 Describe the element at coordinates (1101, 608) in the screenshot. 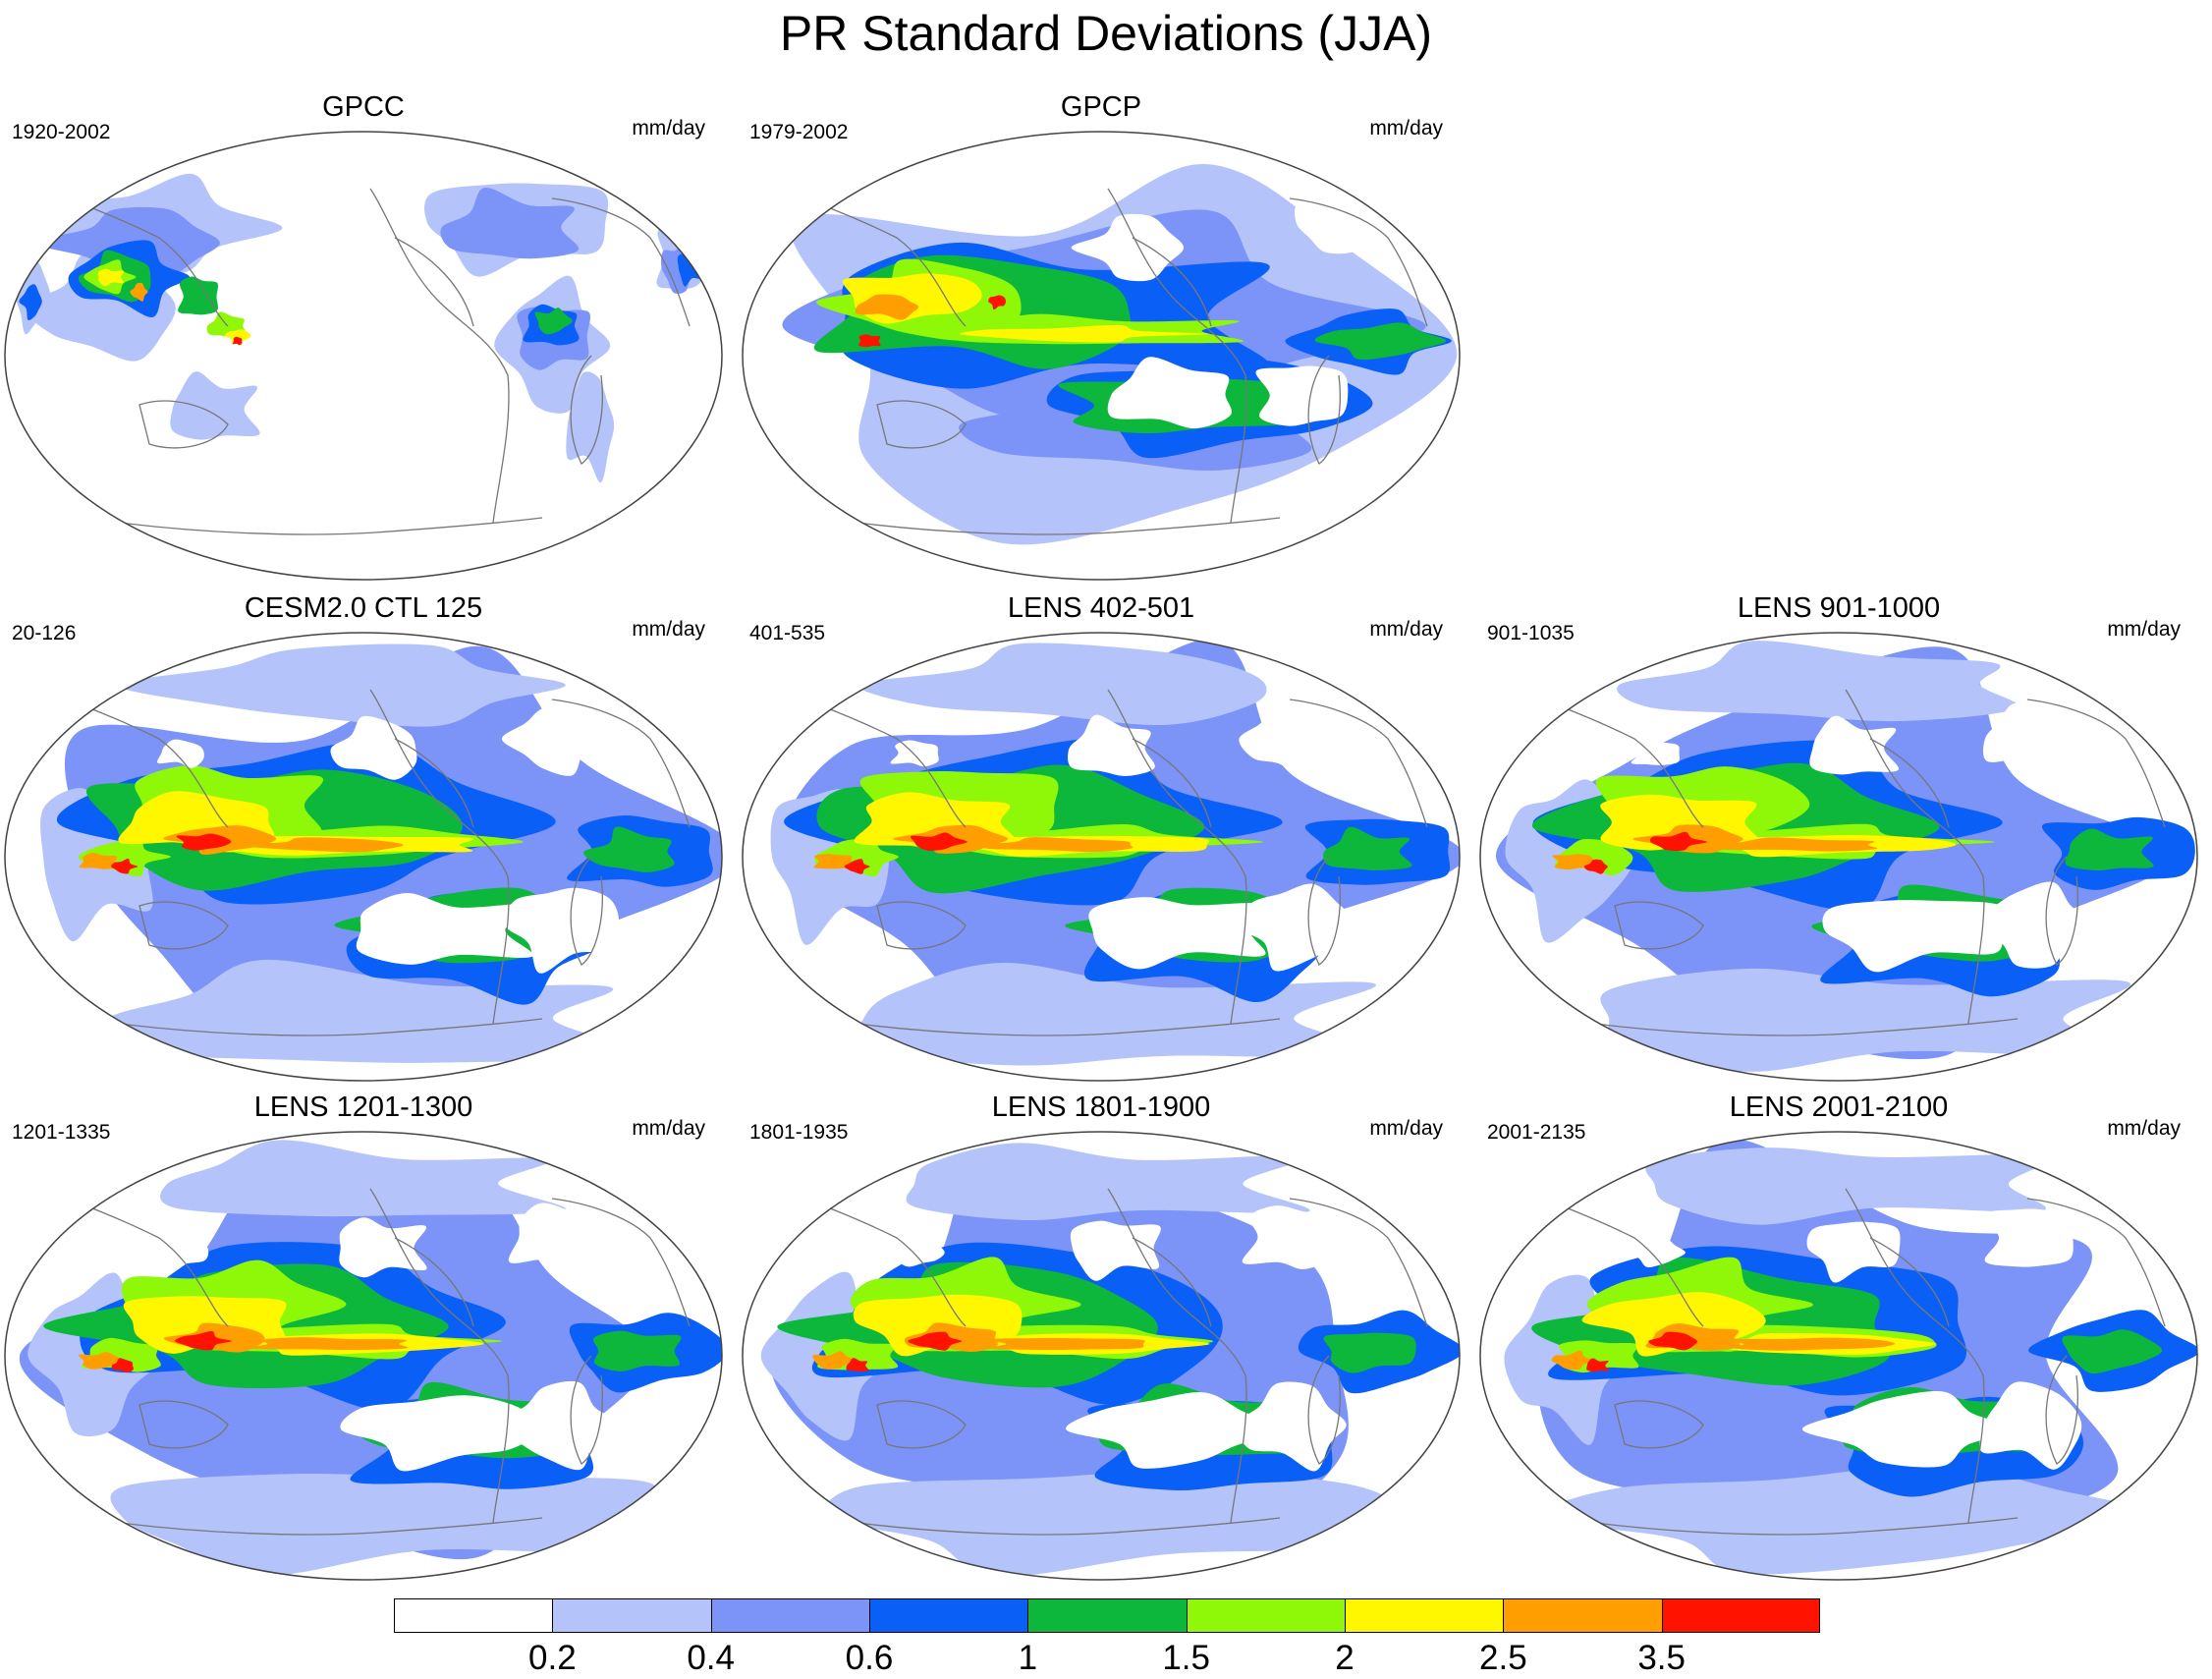

I see `panel-title: LENS 402-501` at that location.